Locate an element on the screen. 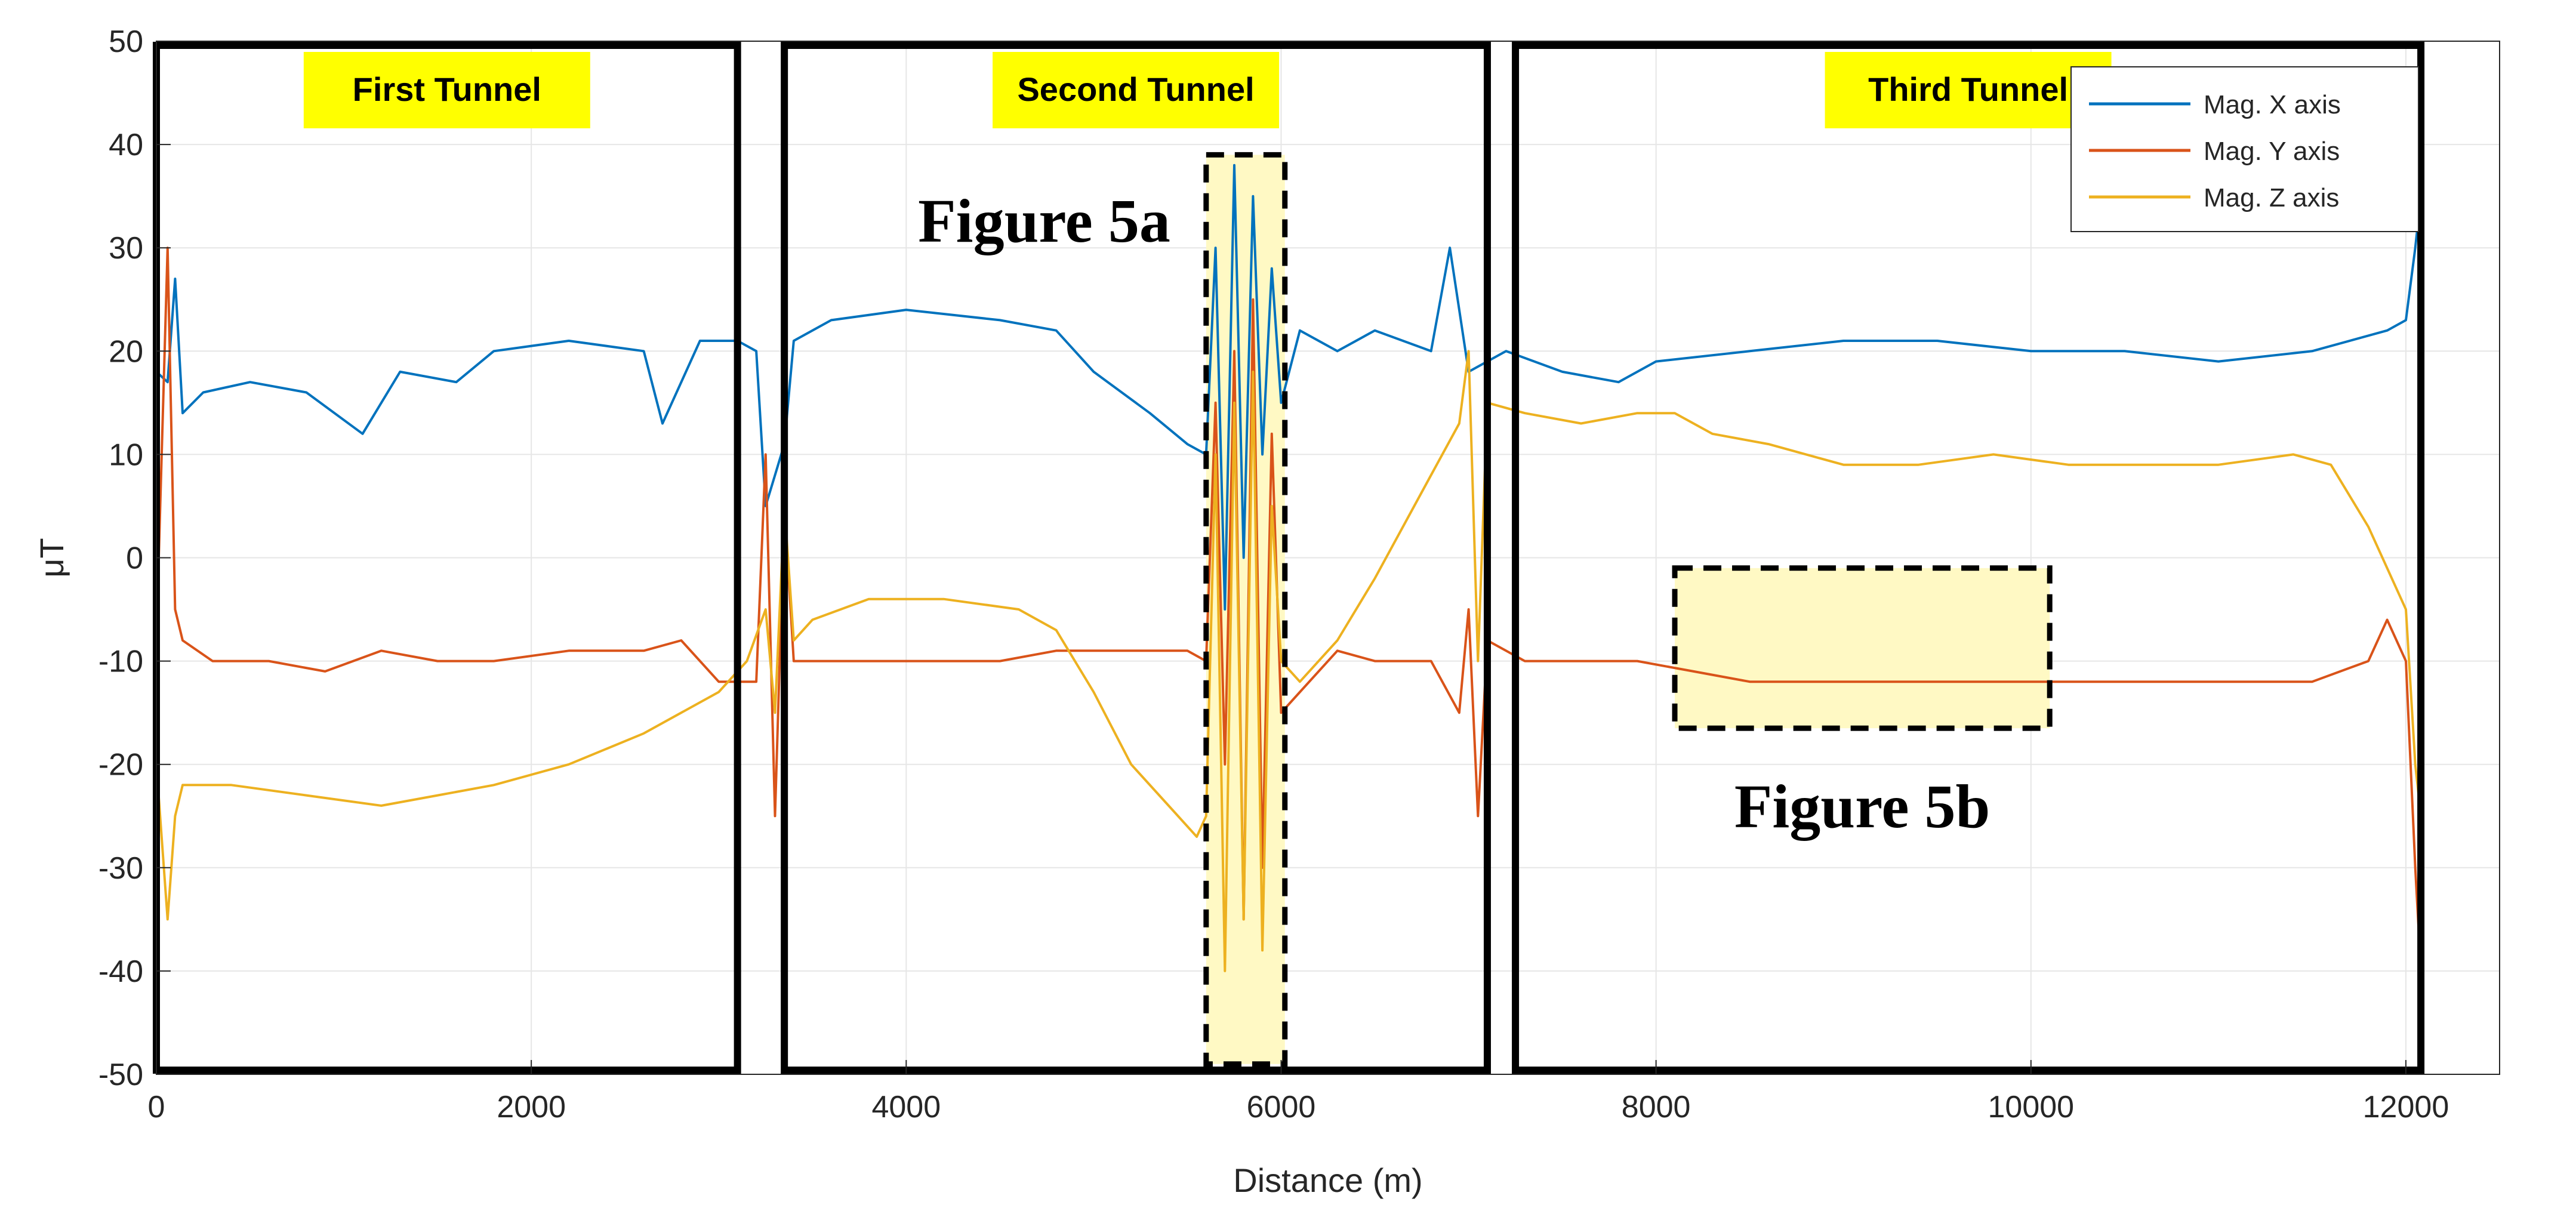 The width and height of the screenshot is (2576, 1211). y-tick-label: -40 is located at coordinates (120, 971).